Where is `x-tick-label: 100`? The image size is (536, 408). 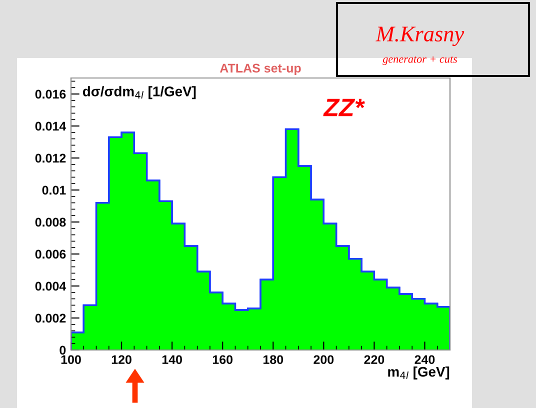 x-tick-label: 100 is located at coordinates (71, 359).